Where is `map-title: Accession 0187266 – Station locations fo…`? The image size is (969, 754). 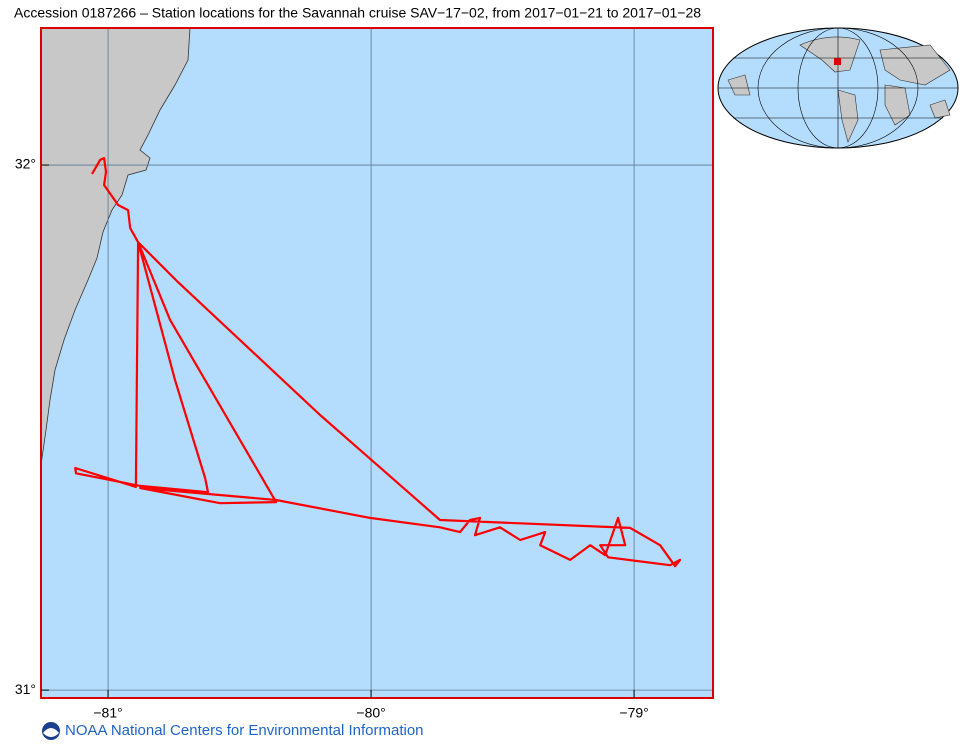
map-title: Accession 0187266 – Station locations fo… is located at coordinates (357, 13).